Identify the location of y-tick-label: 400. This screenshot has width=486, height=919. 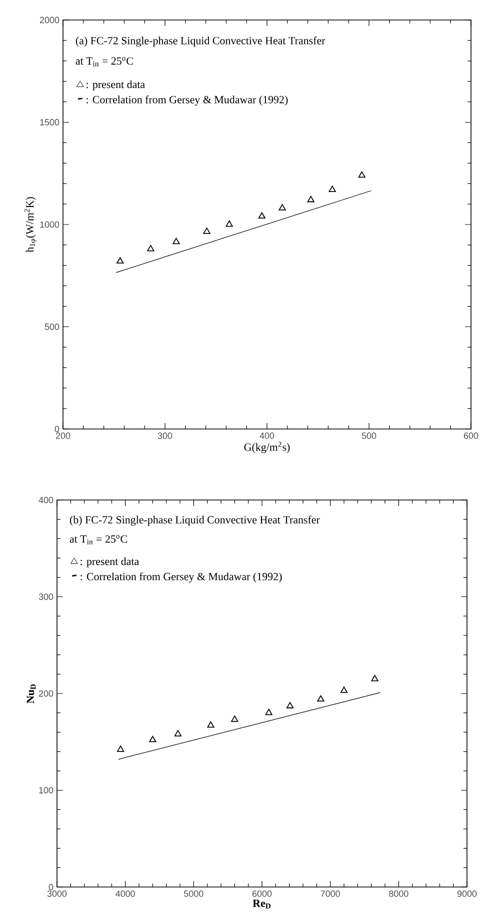
(46, 500).